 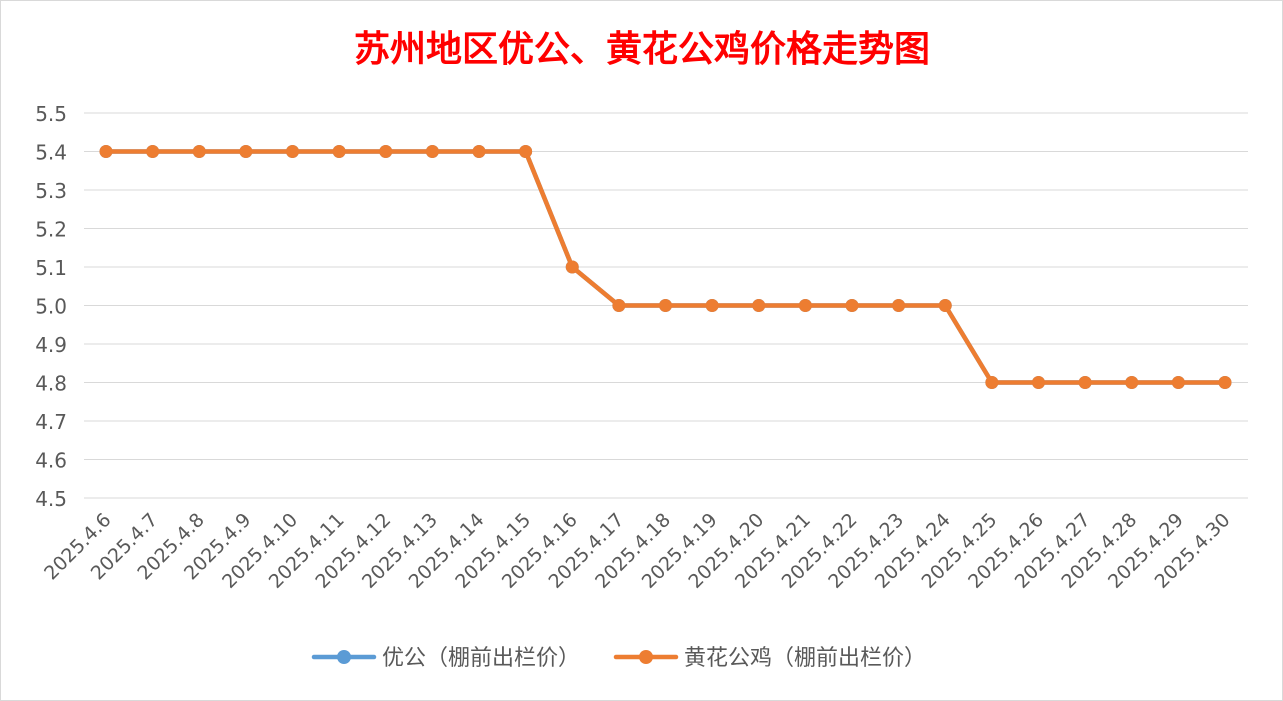 I want to click on legend-label: 优公（棚前出栏价）, so click(x=481, y=658).